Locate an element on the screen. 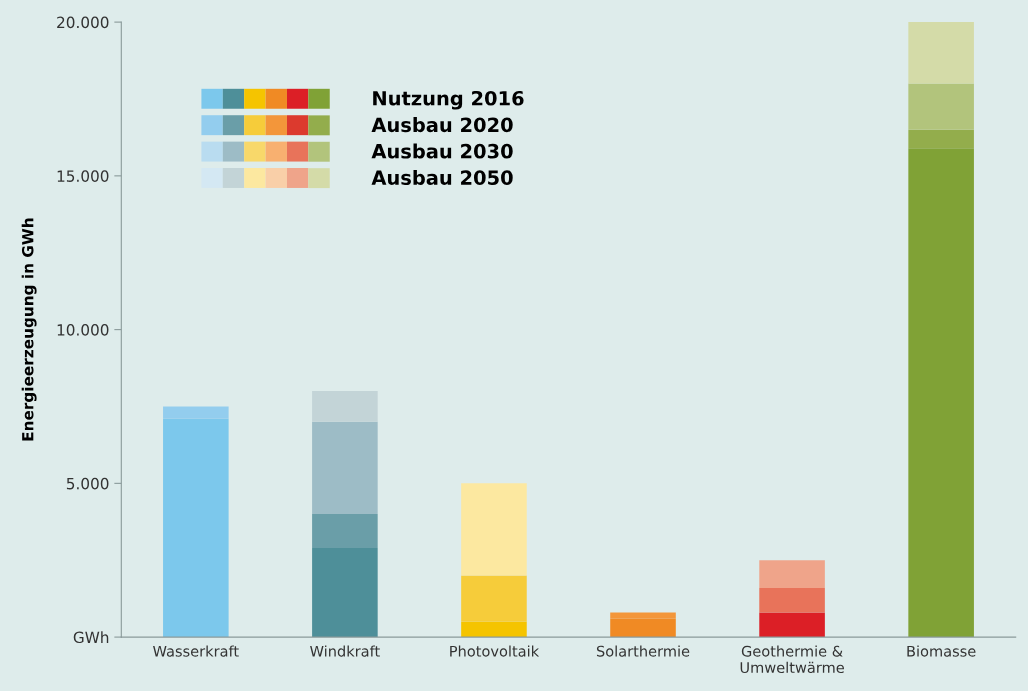  x-tick-label: Solarthermie is located at coordinates (643, 651).